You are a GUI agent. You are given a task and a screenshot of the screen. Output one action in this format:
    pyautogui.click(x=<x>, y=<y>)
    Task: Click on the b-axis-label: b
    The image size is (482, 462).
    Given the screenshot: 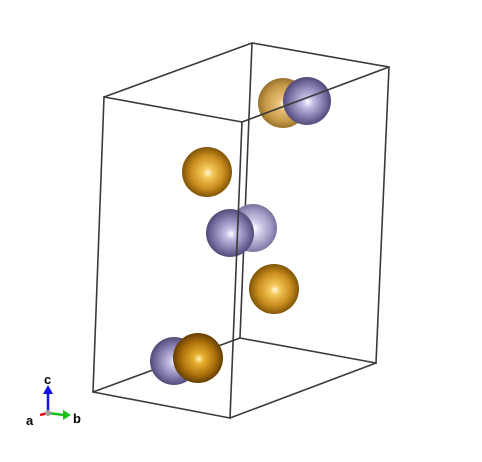 What is the action you would take?
    pyautogui.click(x=77, y=418)
    